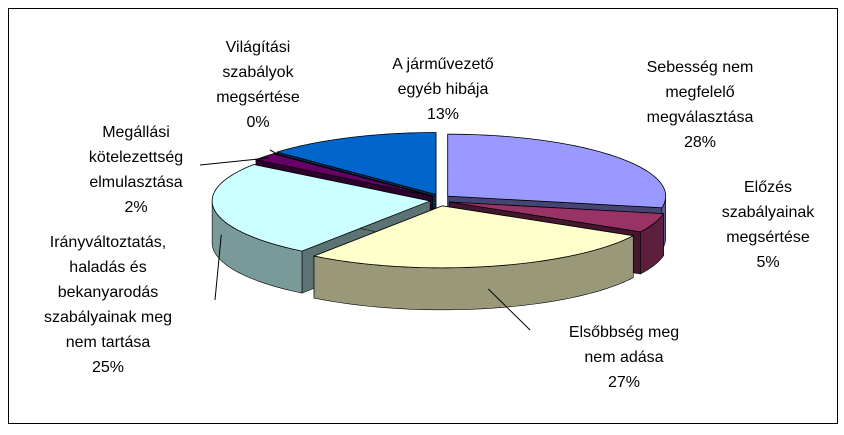 Image resolution: width=844 pixels, height=435 pixels. What do you see at coordinates (768, 187) in the screenshot?
I see `label-line: Előzés` at bounding box center [768, 187].